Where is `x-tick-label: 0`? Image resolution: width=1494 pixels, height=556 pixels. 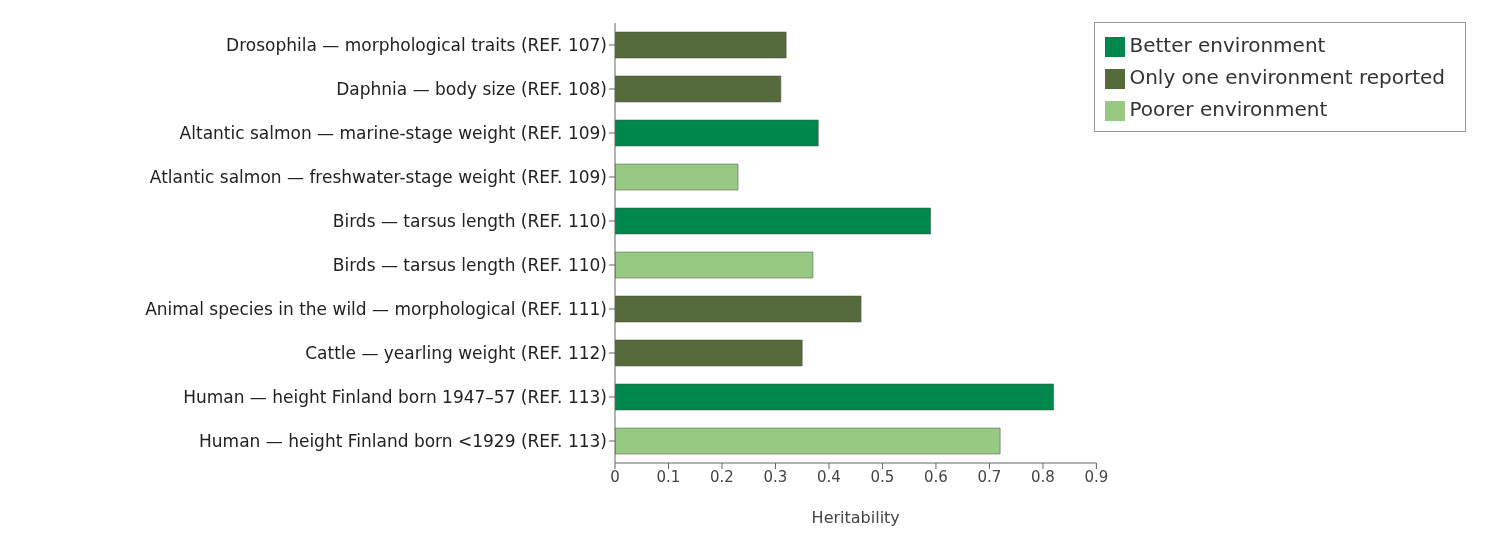
x-tick-label: 0 is located at coordinates (615, 476).